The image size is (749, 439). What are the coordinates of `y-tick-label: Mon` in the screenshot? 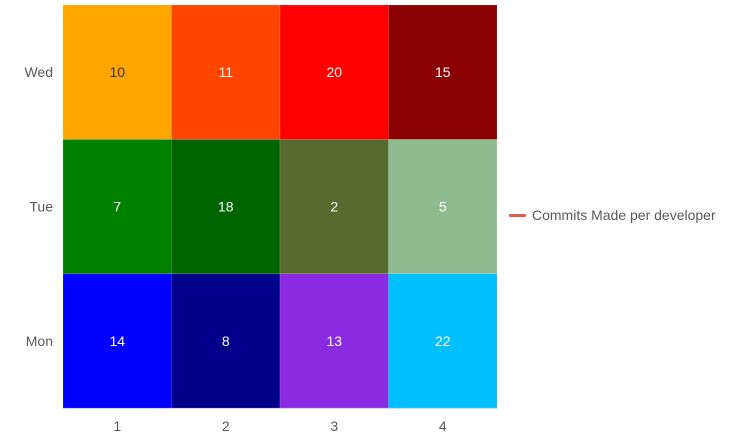 It's located at (39, 341).